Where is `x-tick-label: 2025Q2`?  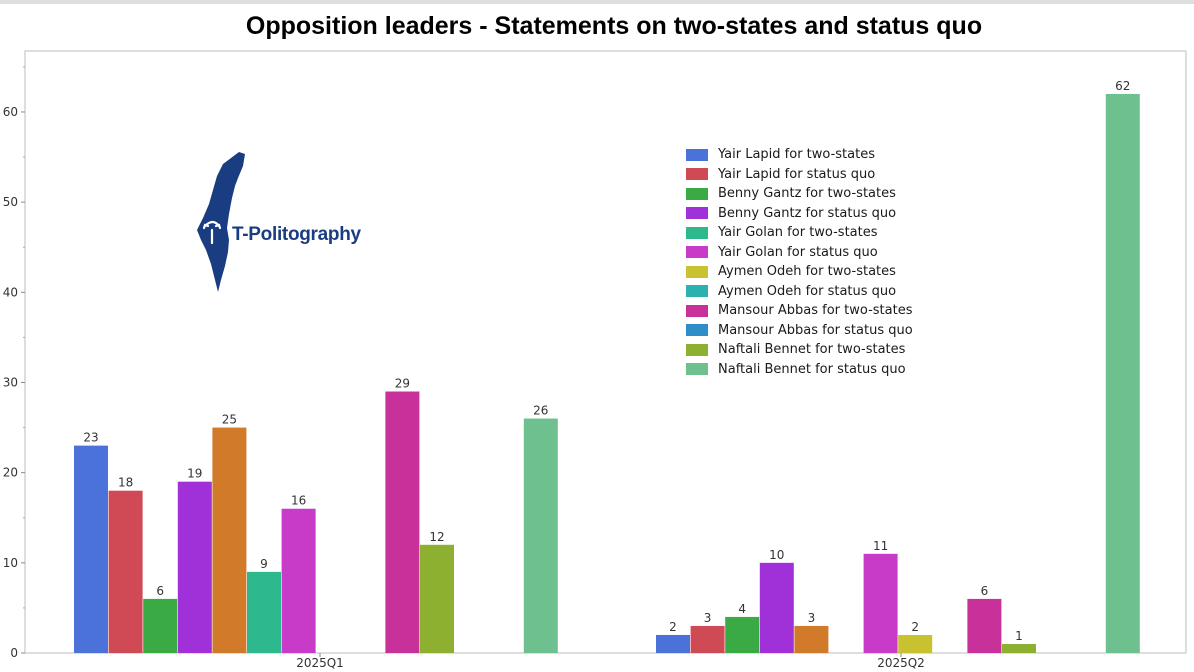
x-tick-label: 2025Q2 is located at coordinates (901, 663).